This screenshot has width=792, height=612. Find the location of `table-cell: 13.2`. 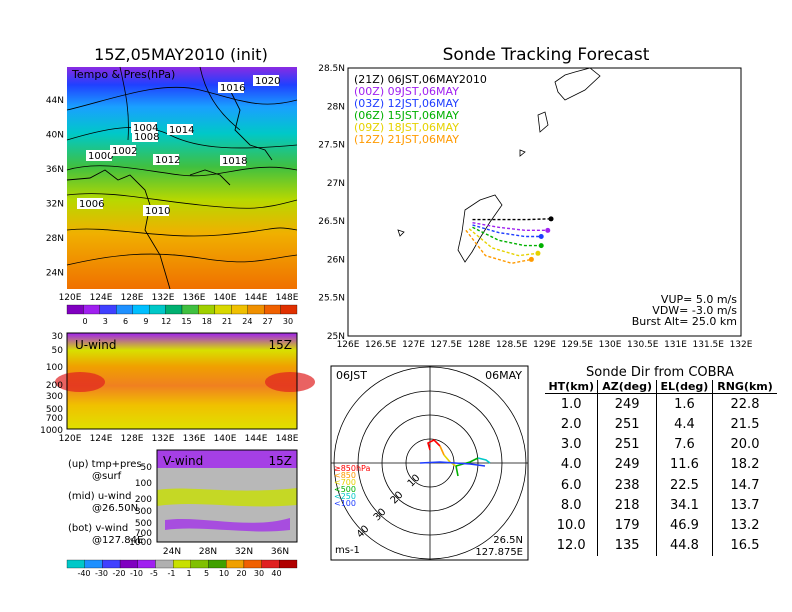

table-cell: 13.2 is located at coordinates (745, 526).